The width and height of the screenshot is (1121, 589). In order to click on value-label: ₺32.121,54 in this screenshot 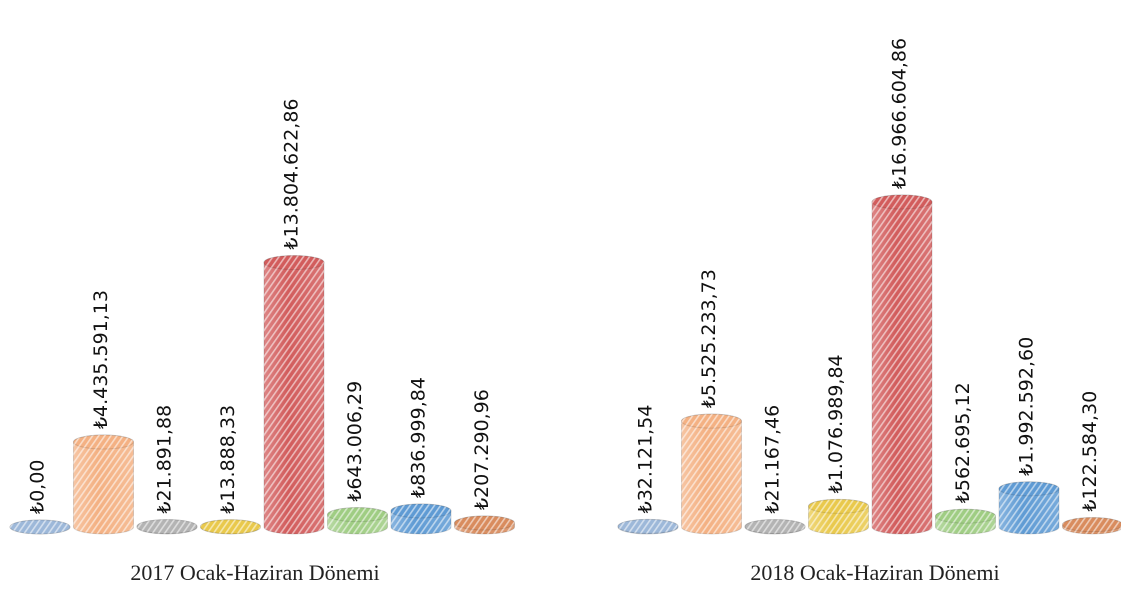, I will do `click(646, 459)`.